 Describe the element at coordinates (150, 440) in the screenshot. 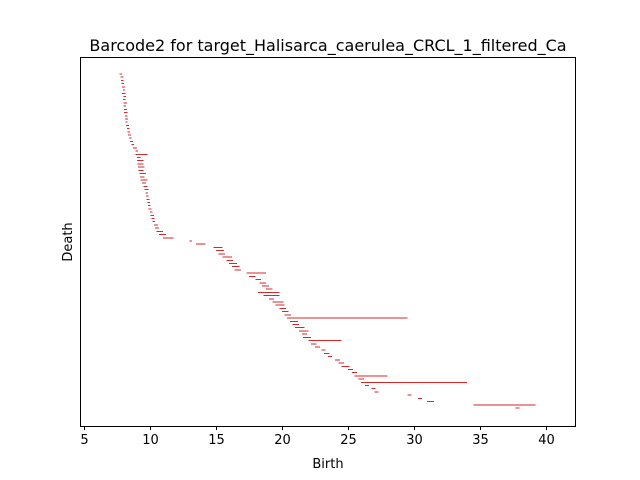

I see `x-tick-label: 10` at that location.